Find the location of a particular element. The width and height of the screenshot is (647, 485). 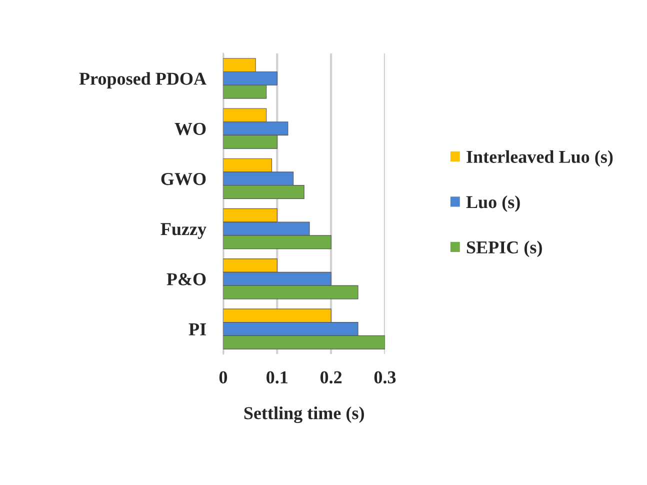

x-axis-title: Settling time (s) is located at coordinates (304, 415).